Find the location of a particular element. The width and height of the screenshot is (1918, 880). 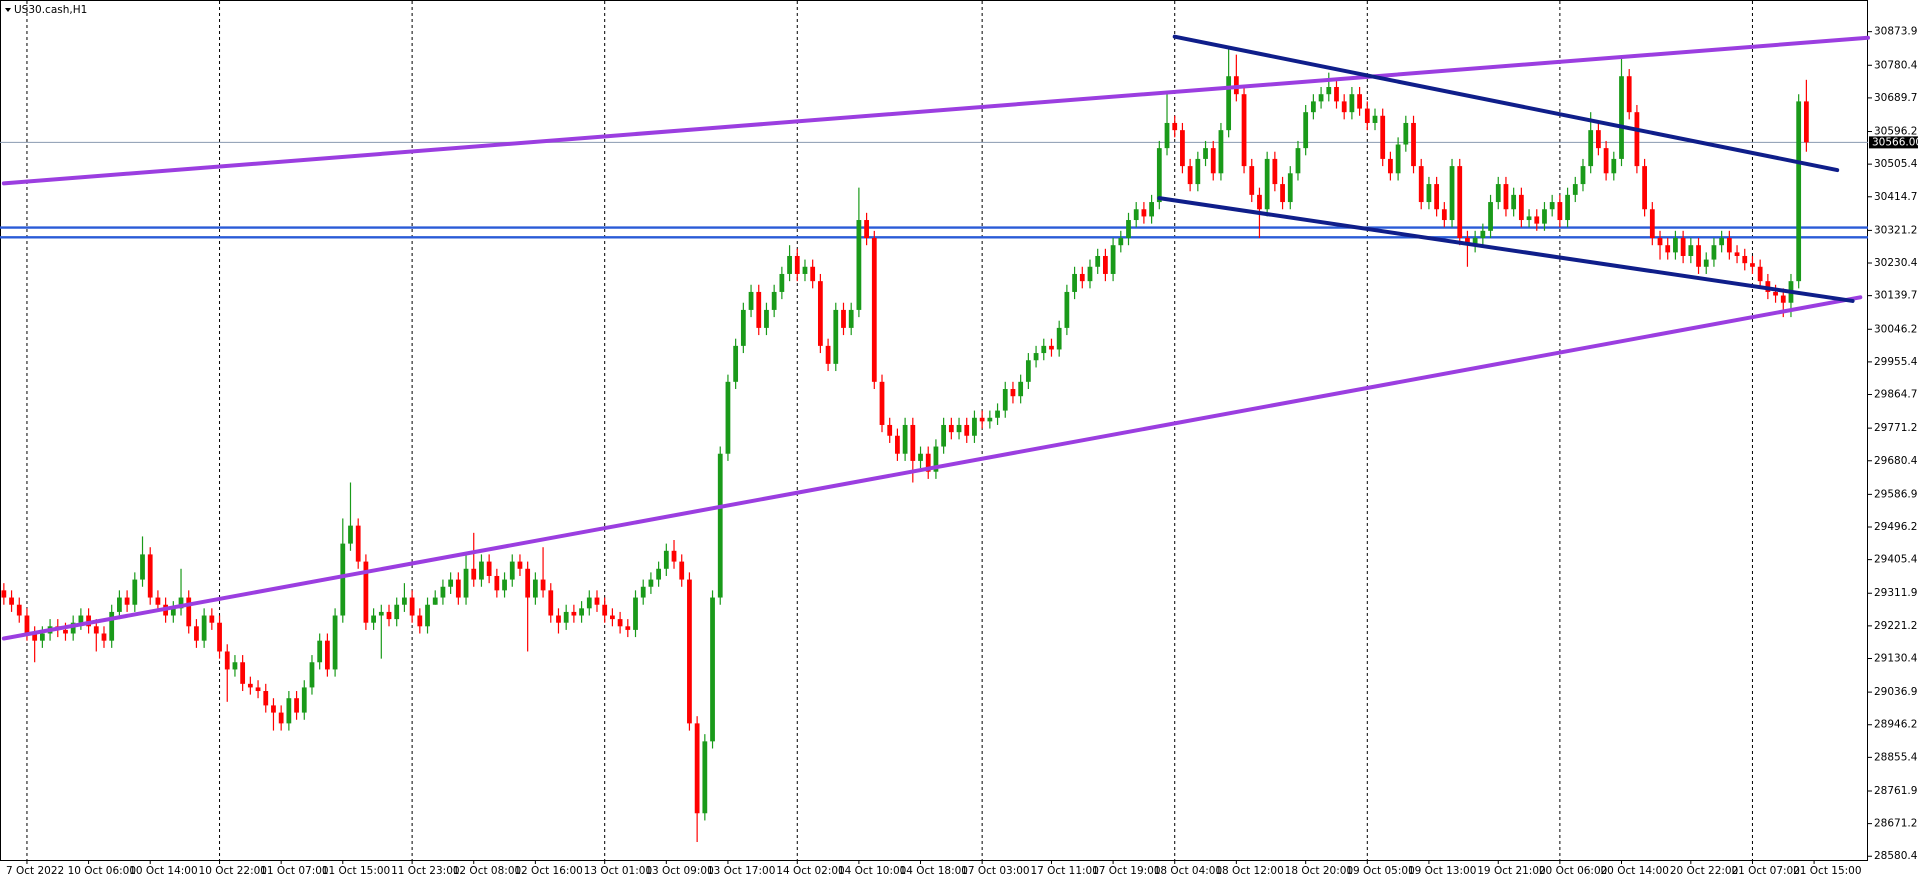

x-tick-label: 12 Oct 16:00 is located at coordinates (548, 871).